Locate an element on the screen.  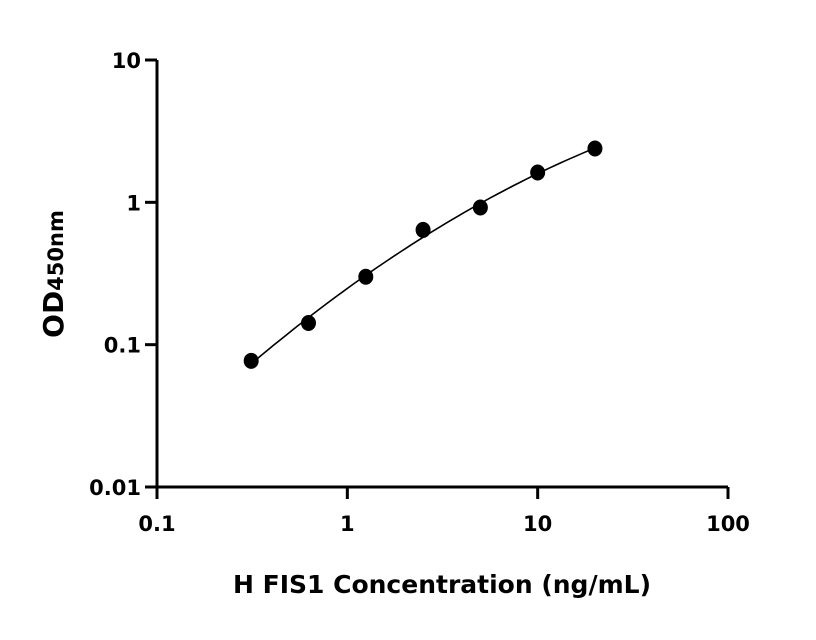
x-tick-label: 10 is located at coordinates (537, 524).